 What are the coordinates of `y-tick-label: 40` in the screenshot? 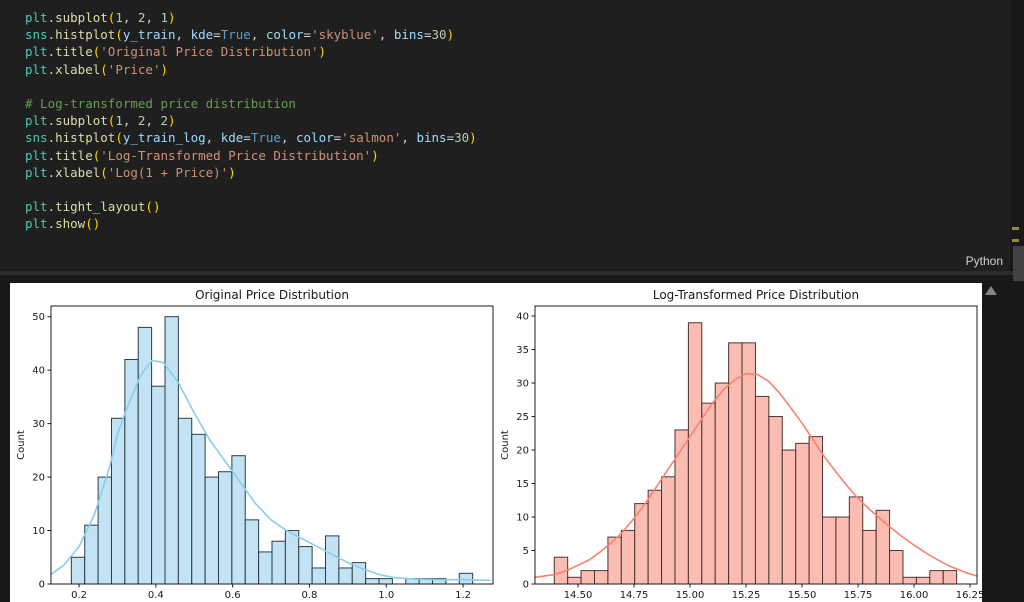 It's located at (522, 317).